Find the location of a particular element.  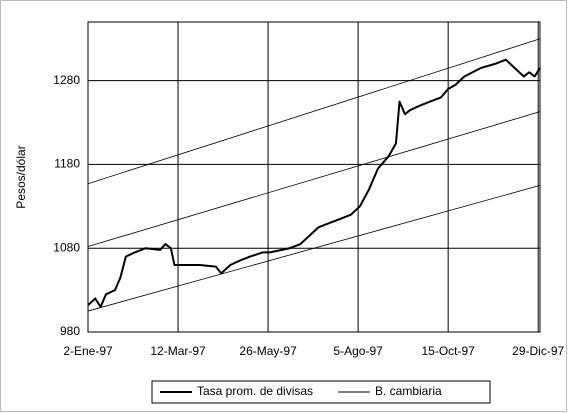

legend-label: Tasa prom. de divisas is located at coordinates (255, 391).